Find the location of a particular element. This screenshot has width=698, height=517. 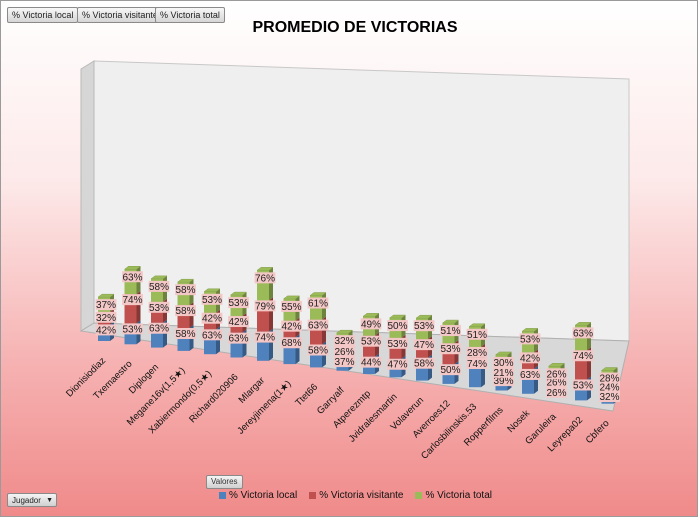

data-label-cat-6-series-2: 76% is located at coordinates (265, 278).